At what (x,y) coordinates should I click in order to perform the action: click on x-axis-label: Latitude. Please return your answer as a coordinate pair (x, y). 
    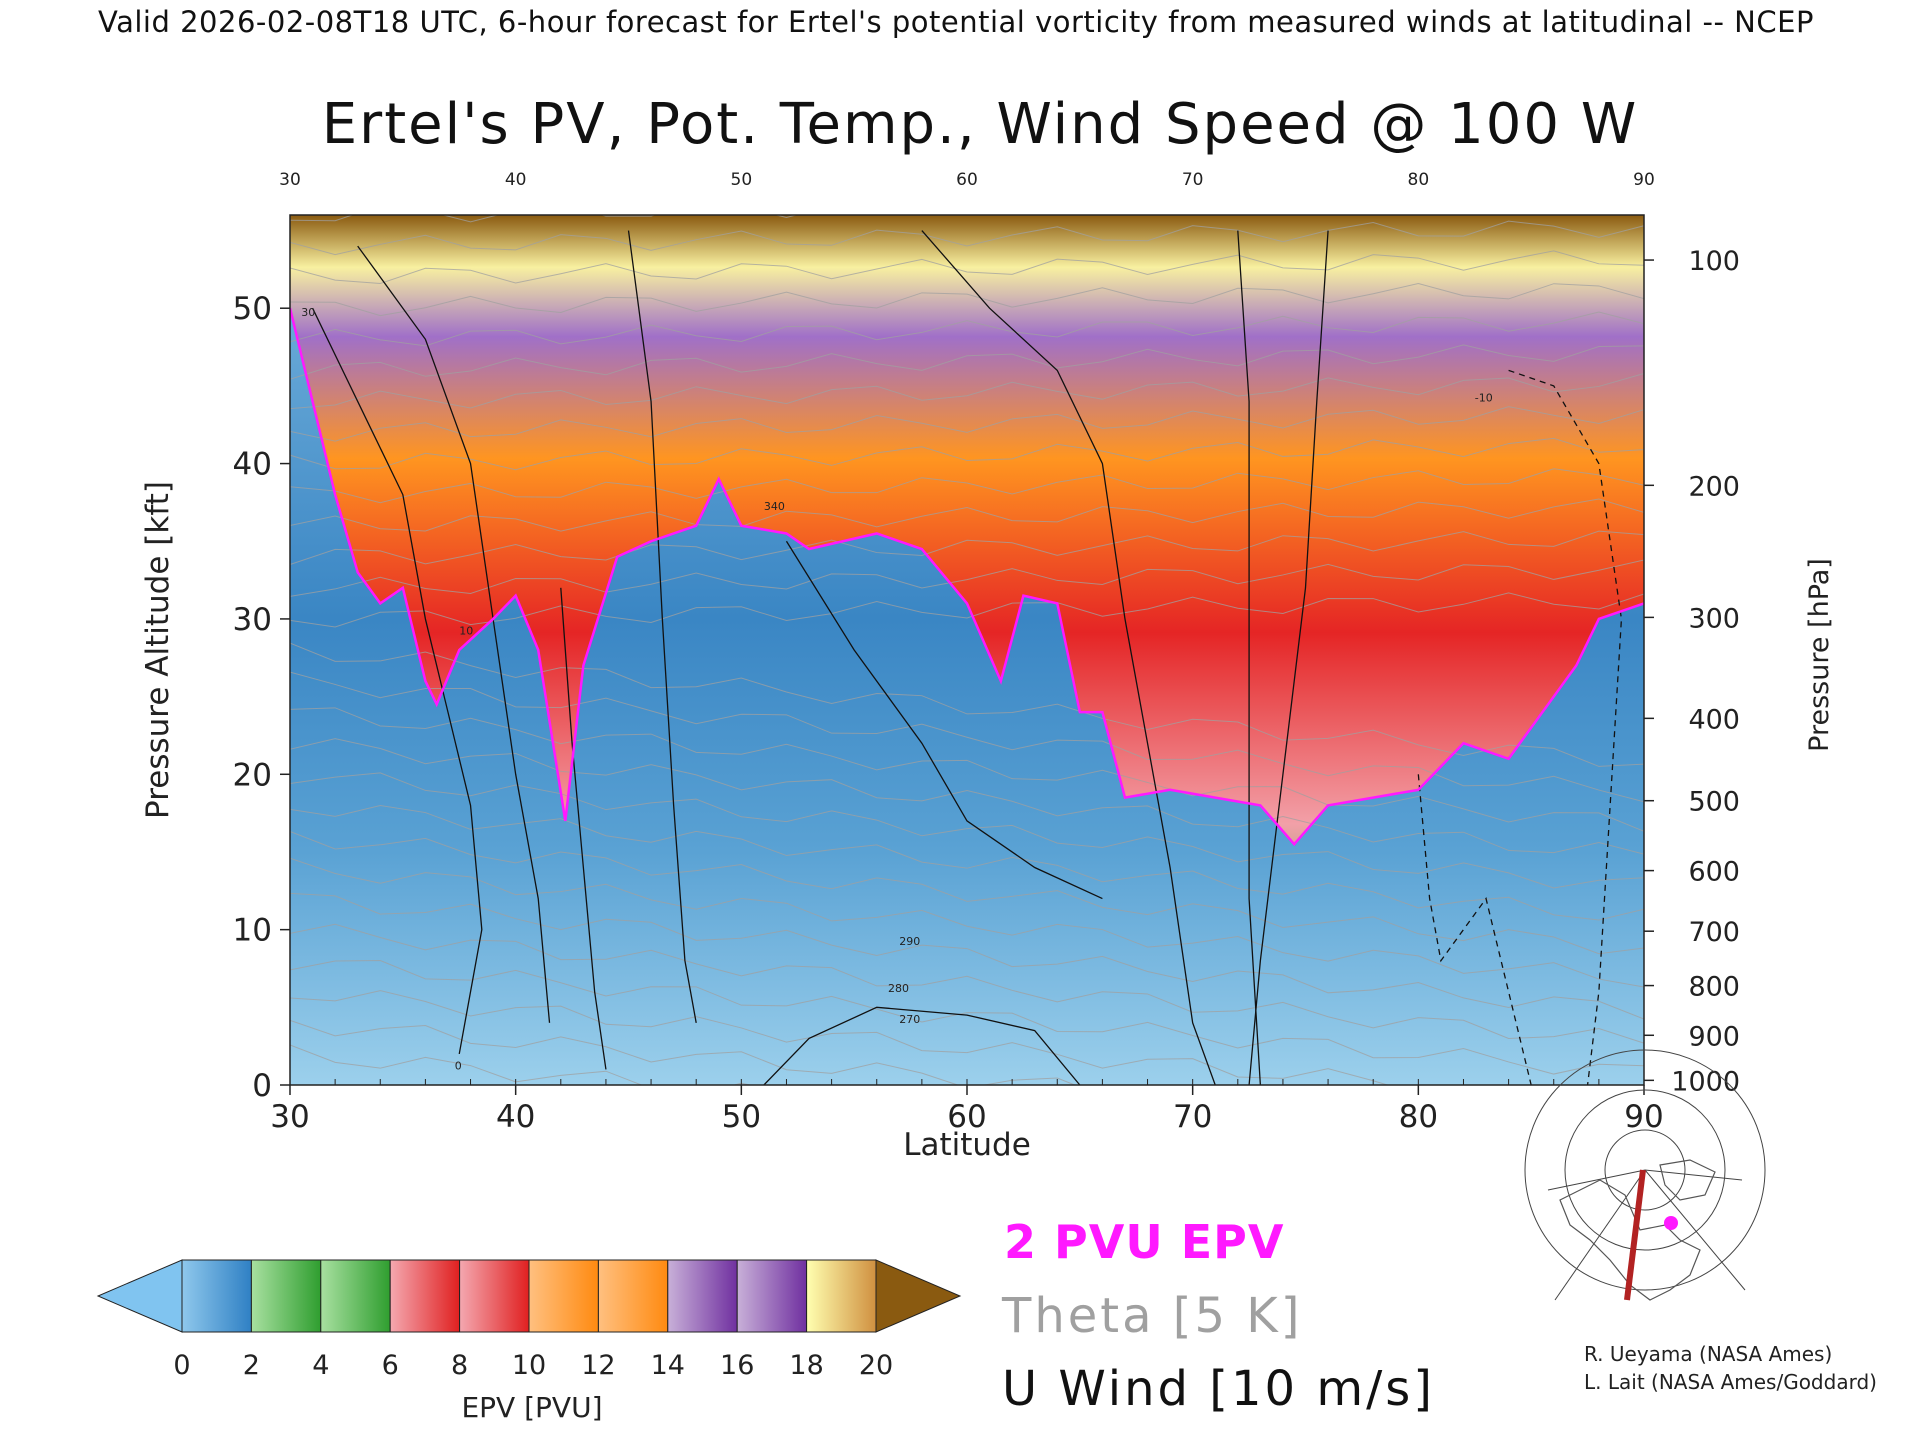
    Looking at the image, I should click on (967, 1145).